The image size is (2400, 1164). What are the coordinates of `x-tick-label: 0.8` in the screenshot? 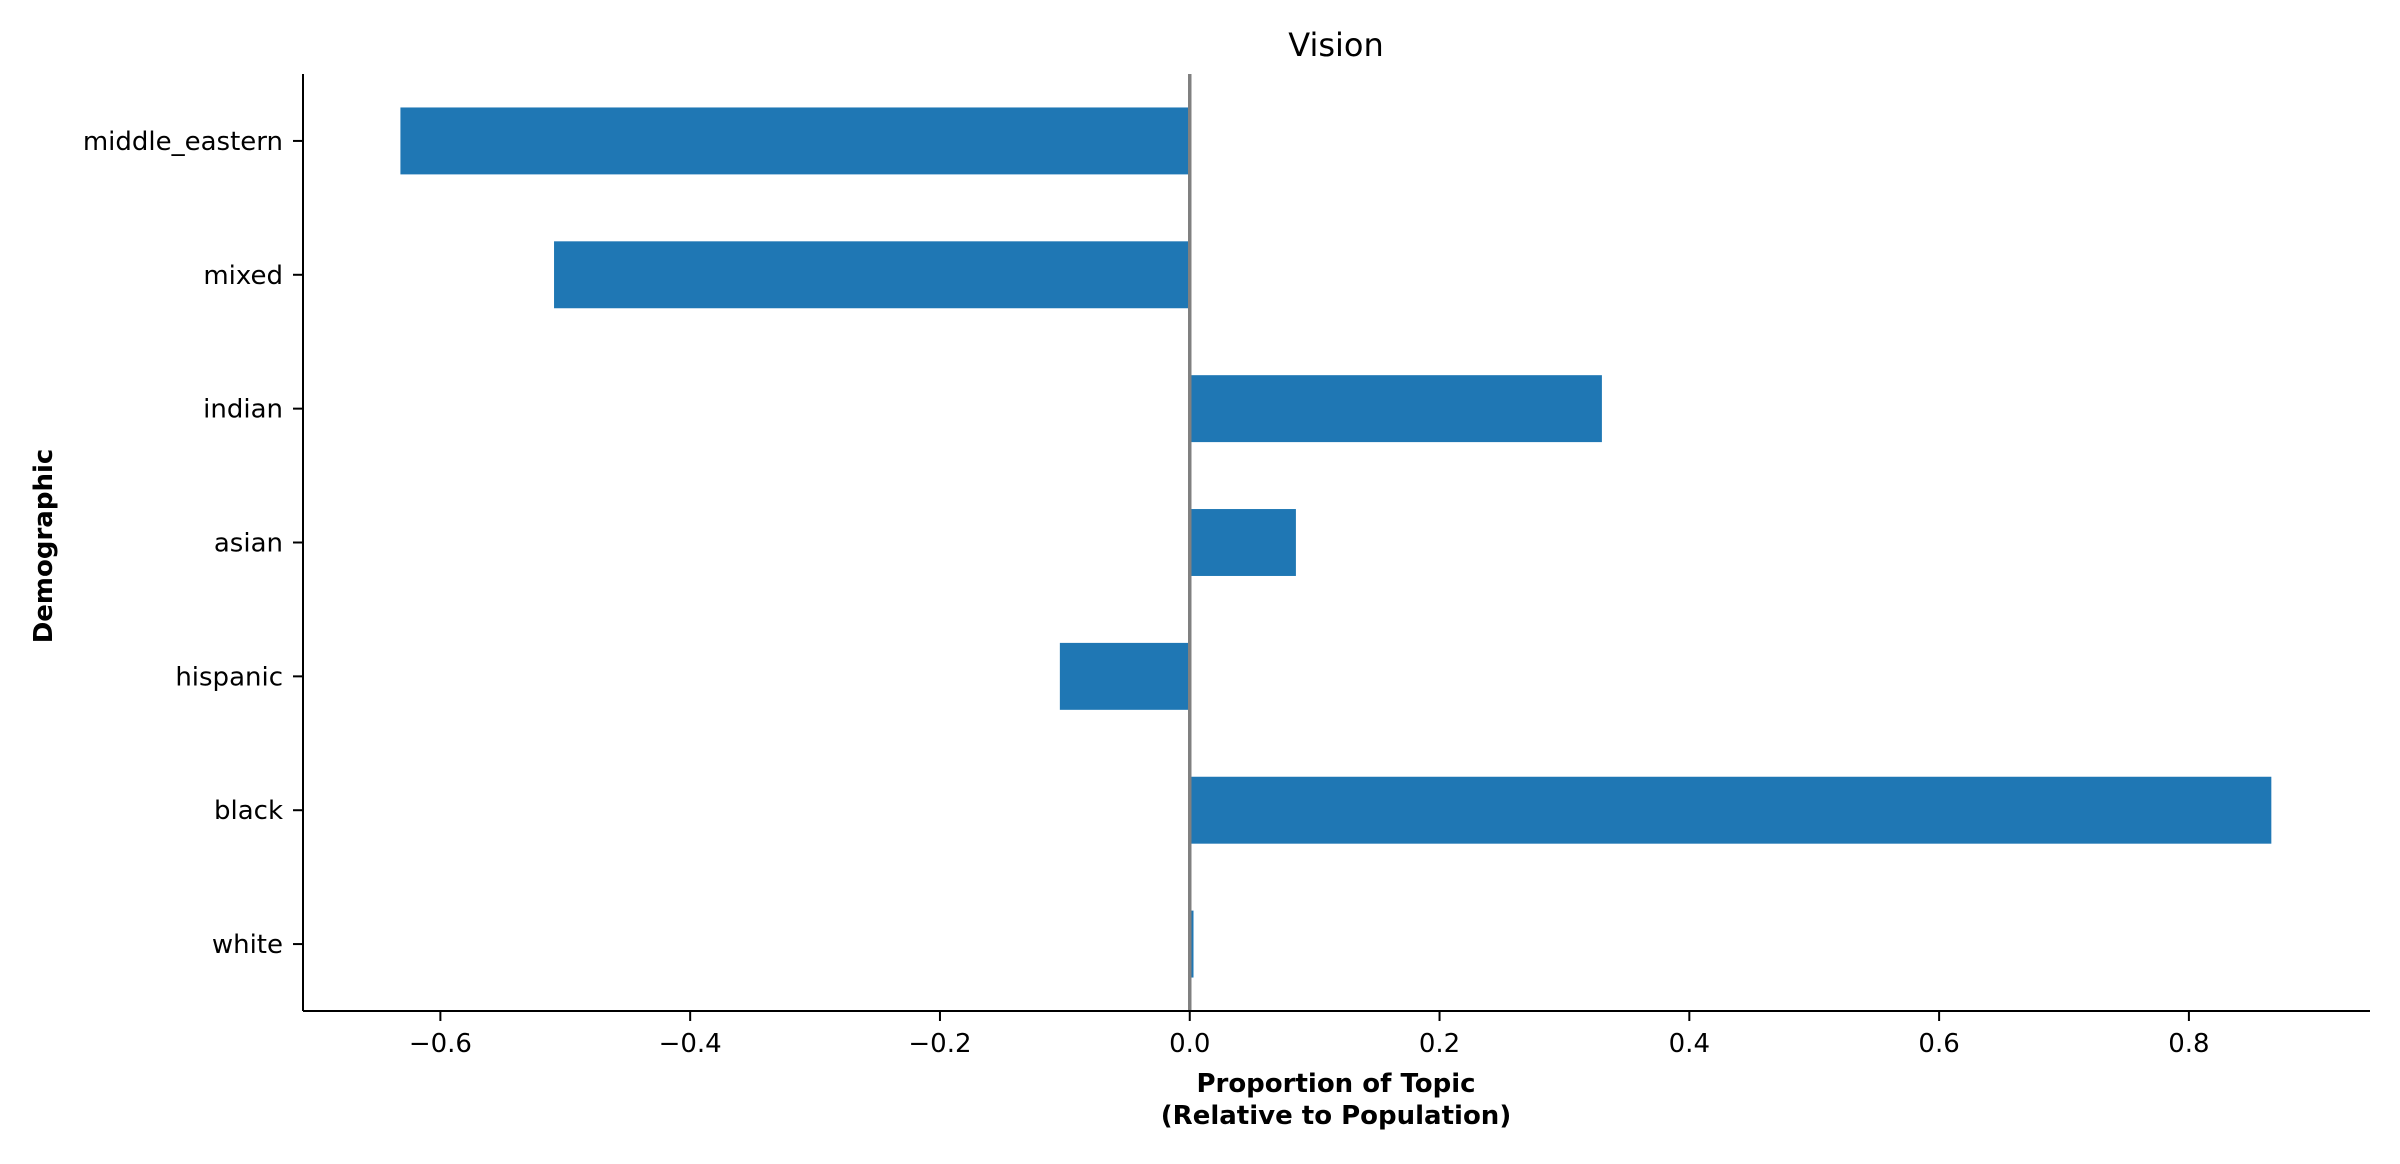 It's located at (2188, 1044).